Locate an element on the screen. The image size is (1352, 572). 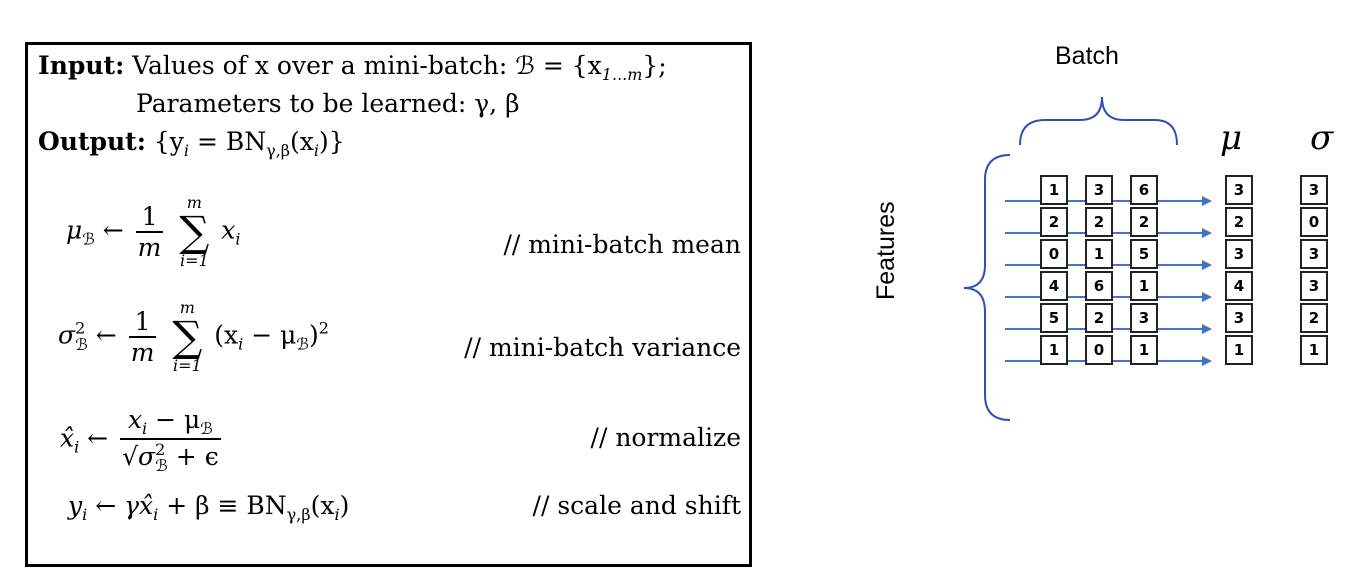
output-x-sub: i is located at coordinates (316, 150).